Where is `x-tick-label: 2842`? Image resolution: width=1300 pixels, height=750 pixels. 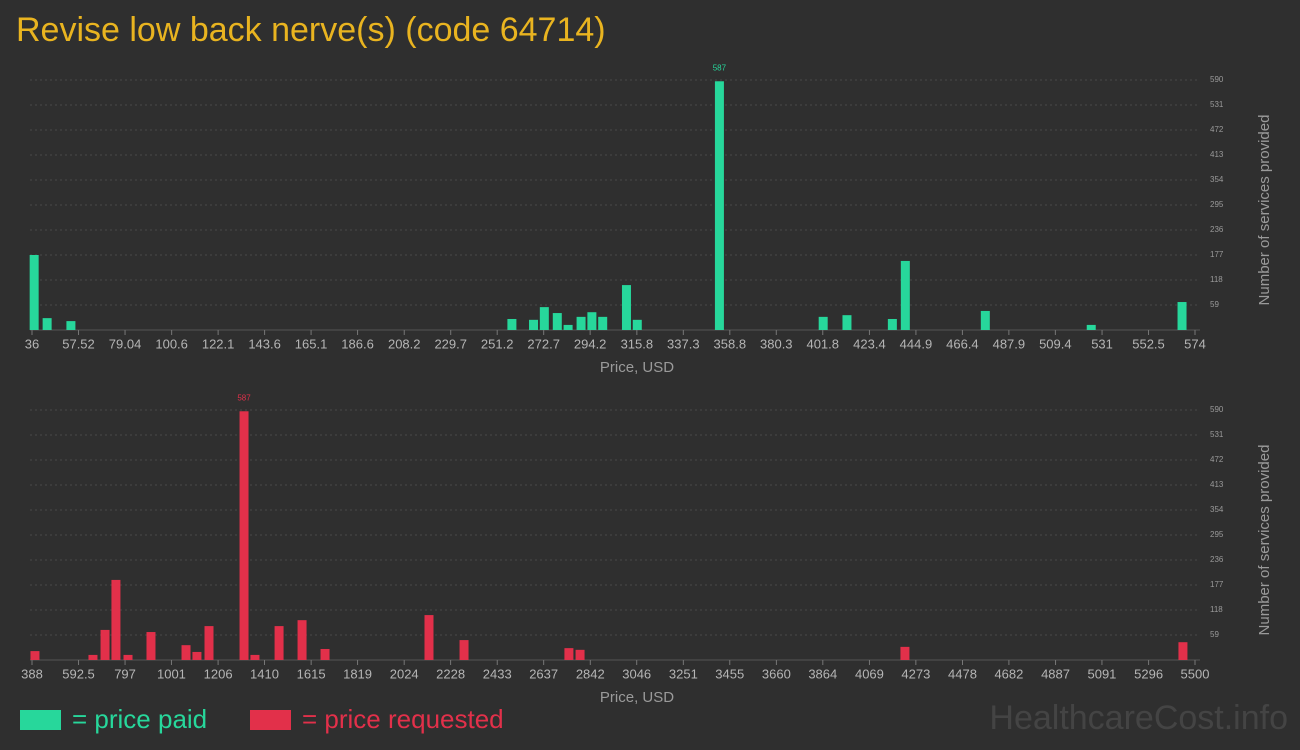
x-tick-label: 2842 is located at coordinates (590, 673).